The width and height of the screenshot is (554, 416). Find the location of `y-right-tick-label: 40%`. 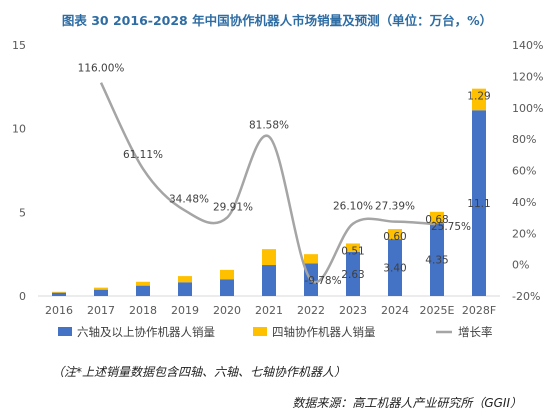

y-right-tick-label: 40% is located at coordinates (524, 202).